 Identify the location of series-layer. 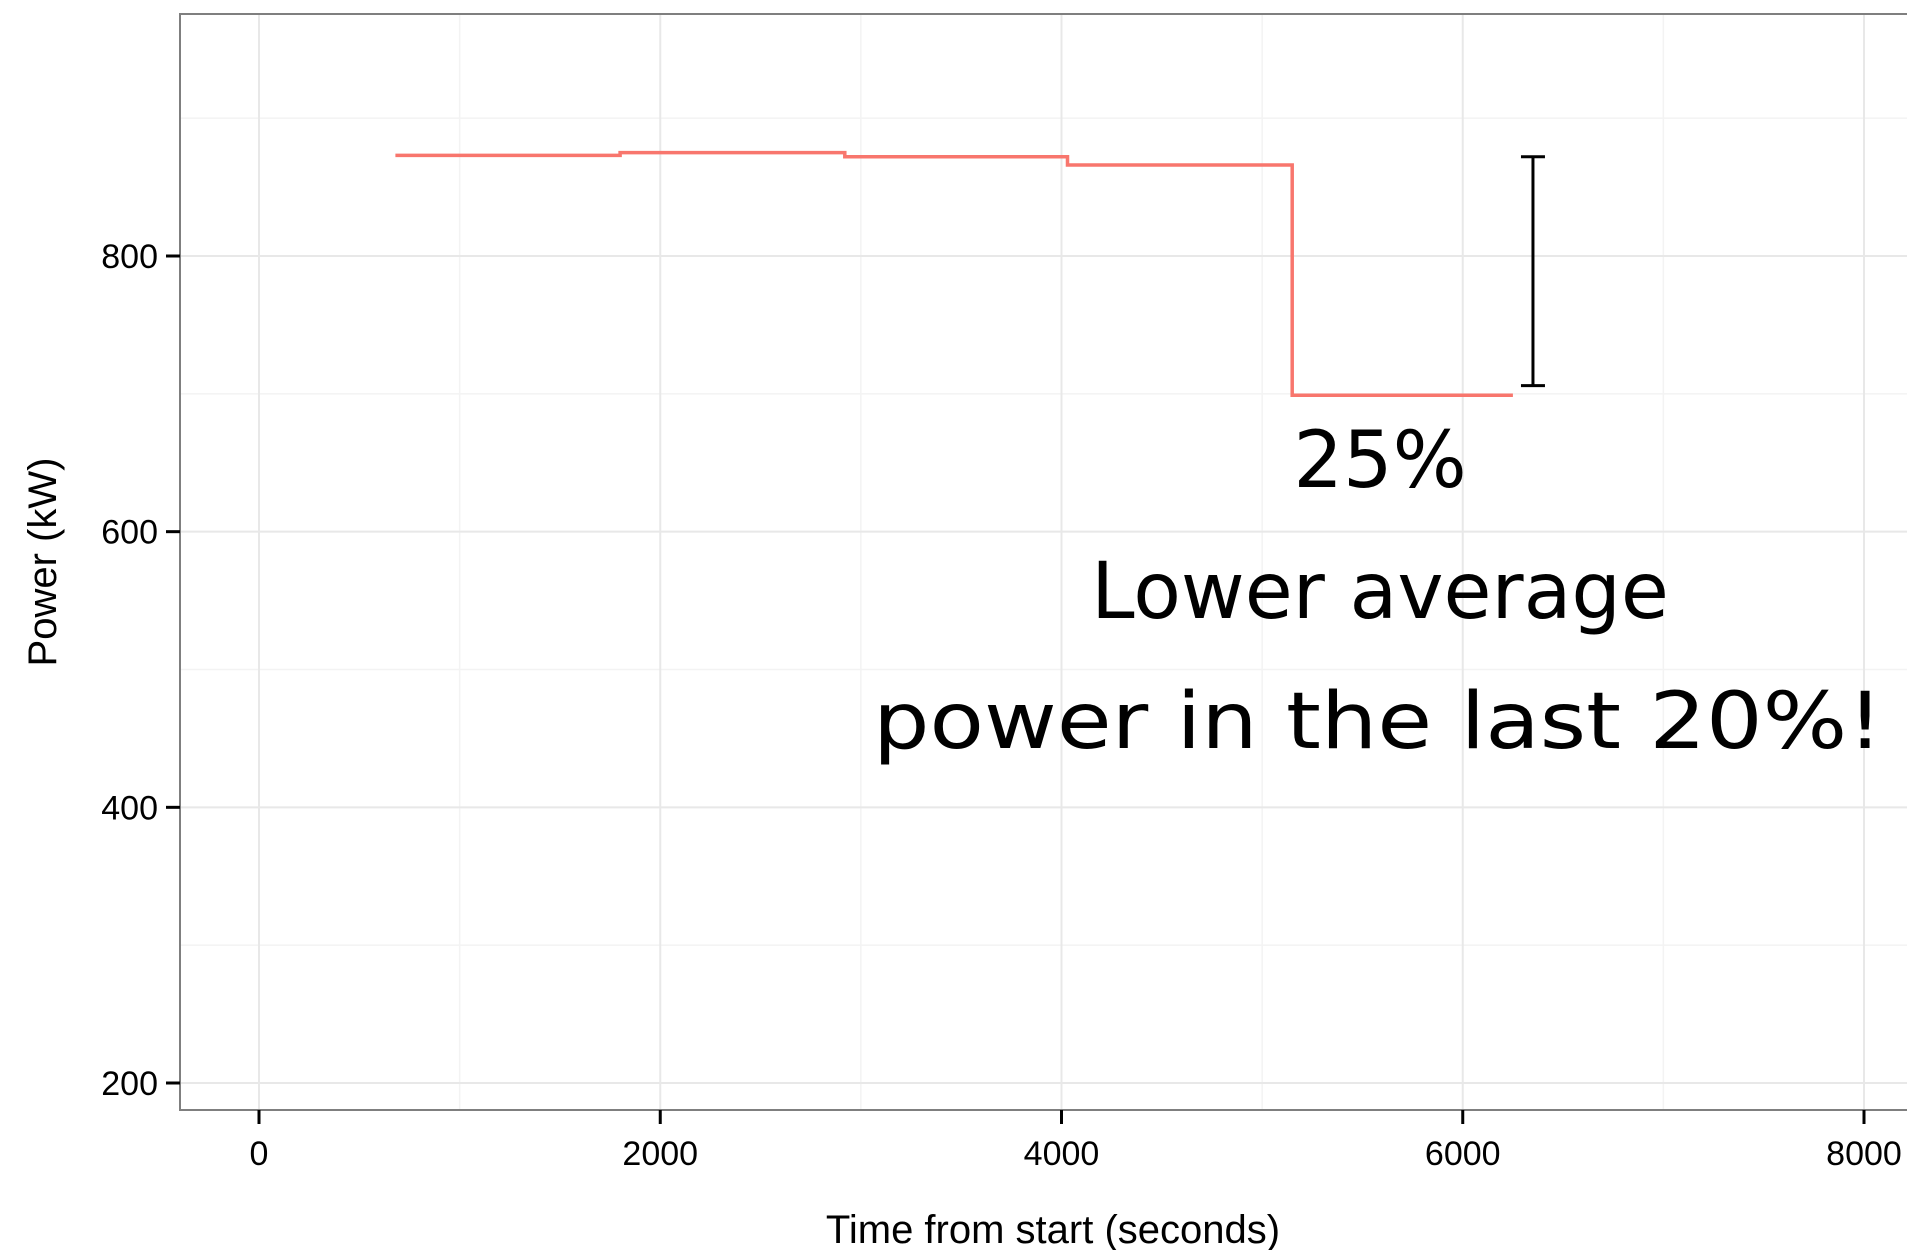
(954, 273).